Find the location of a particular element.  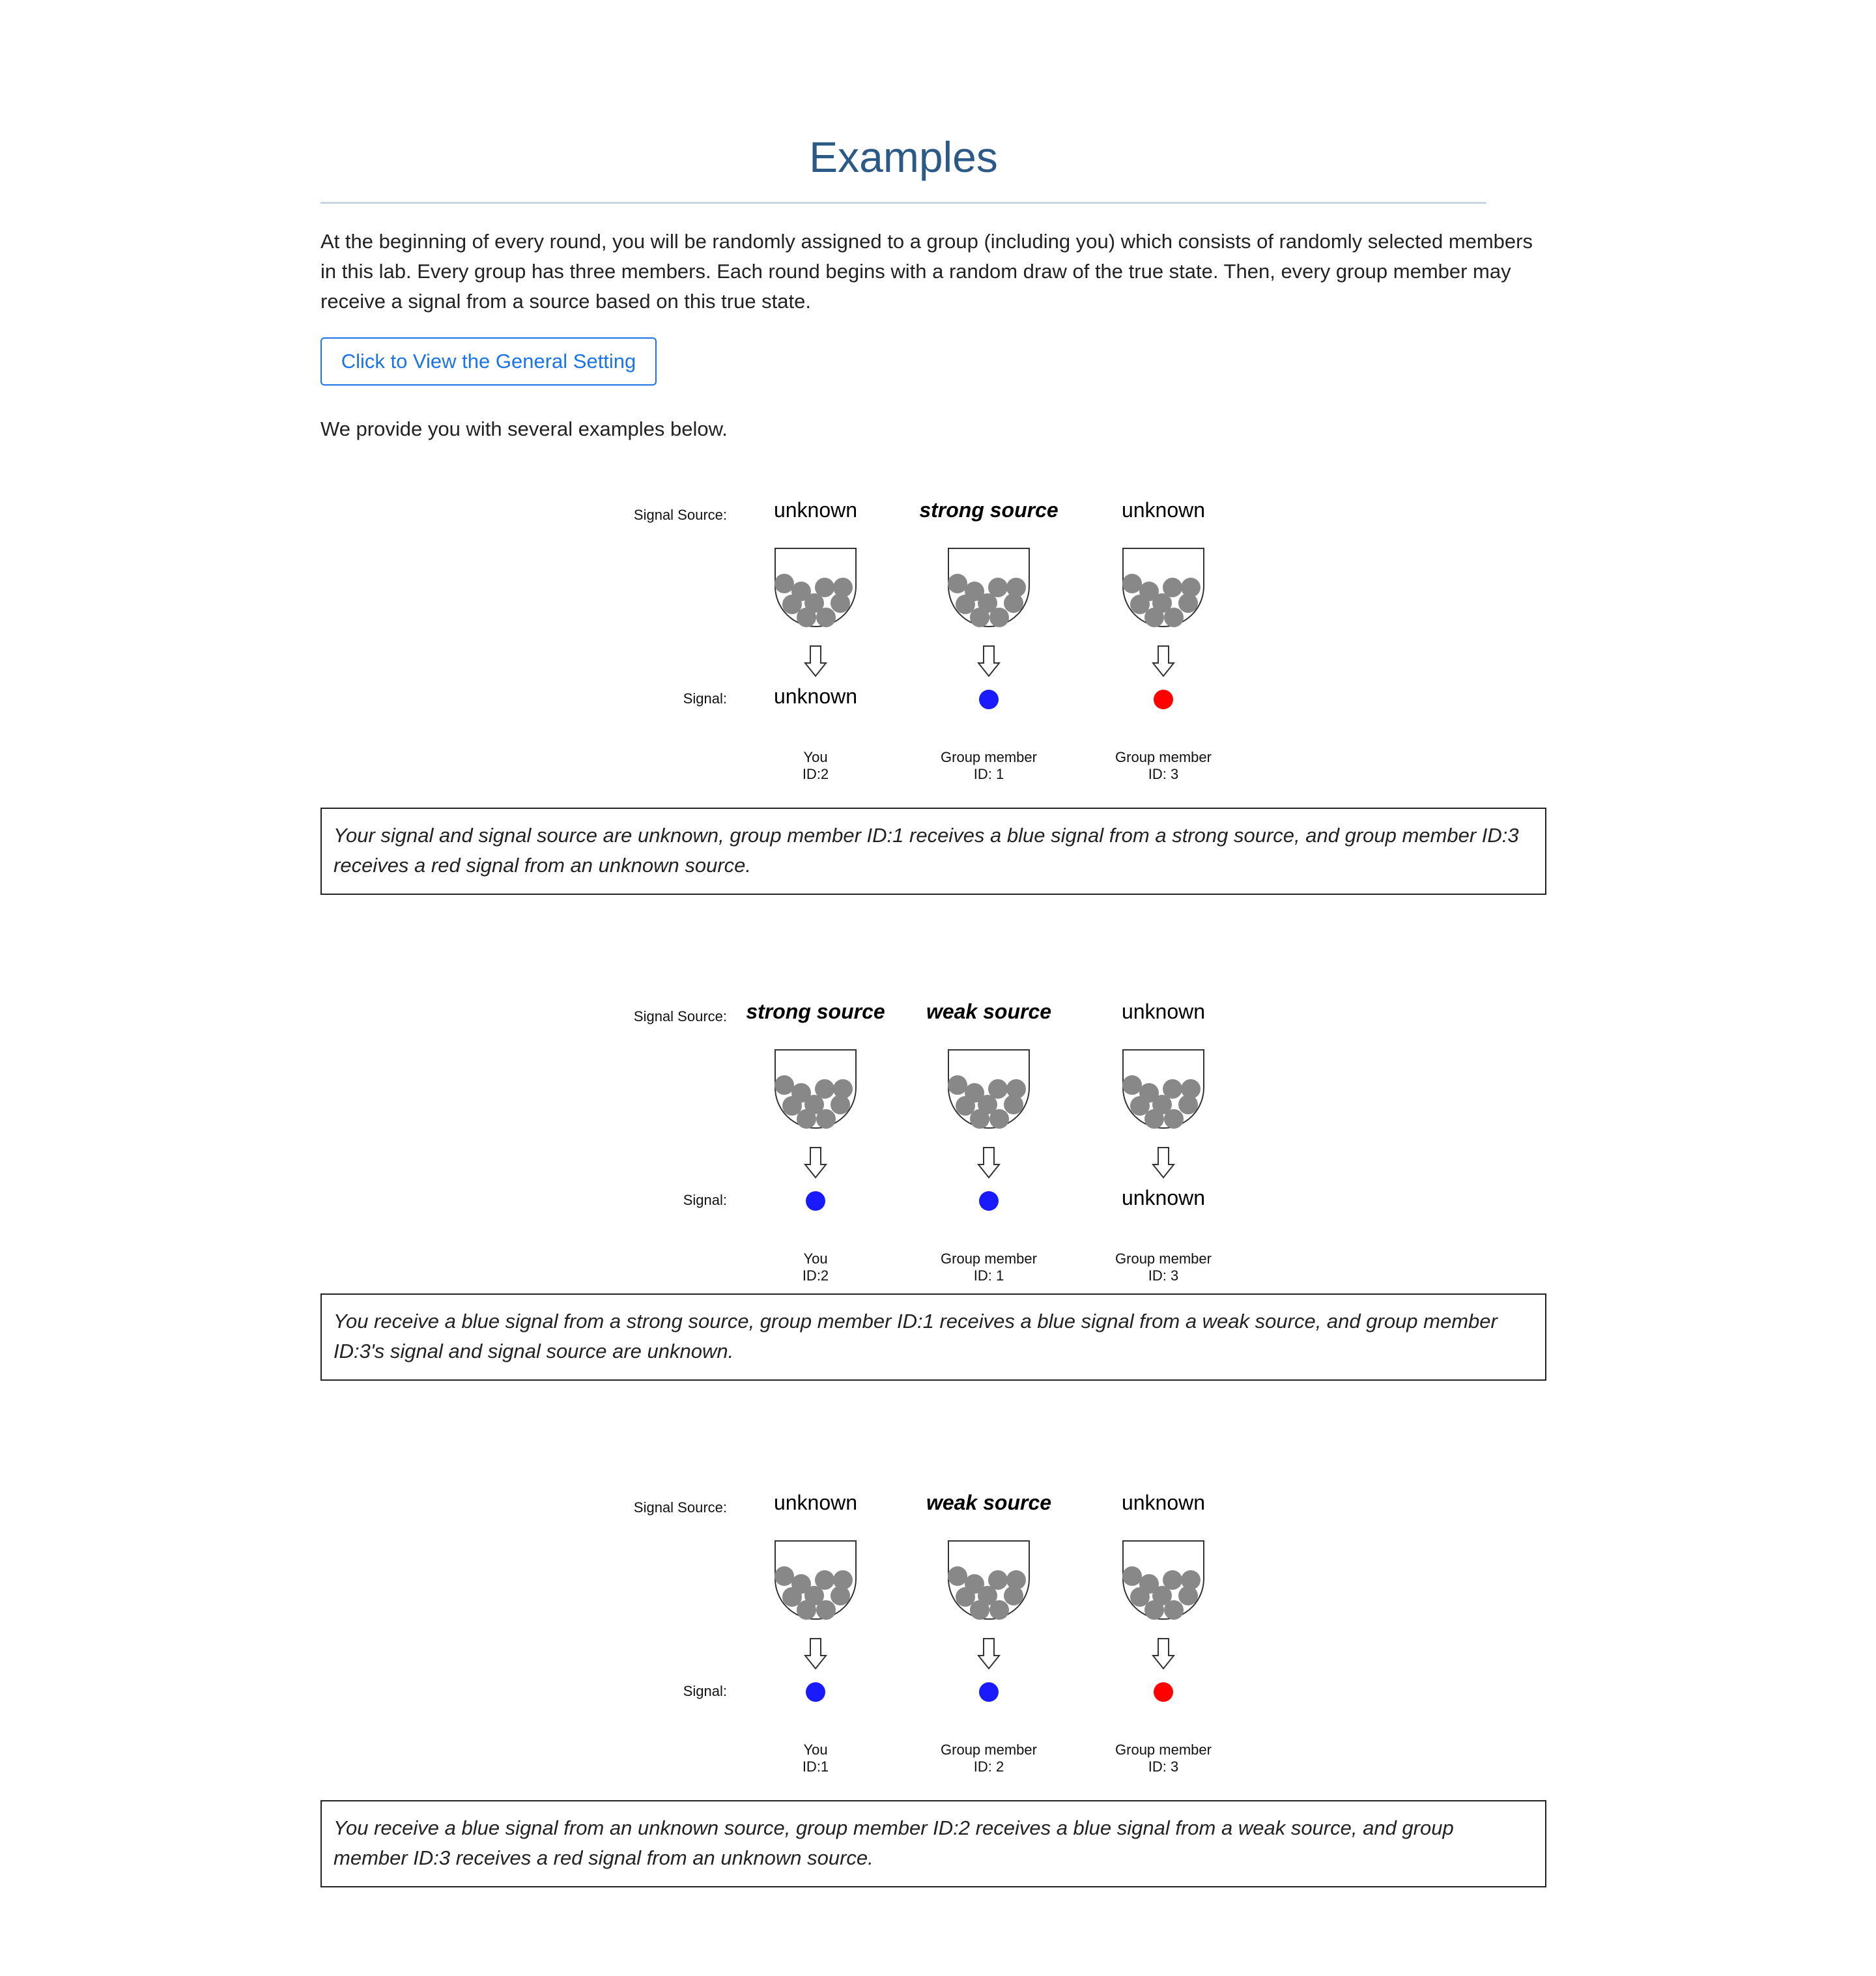

signal-source-text: strong source is located at coordinates (816, 1011).